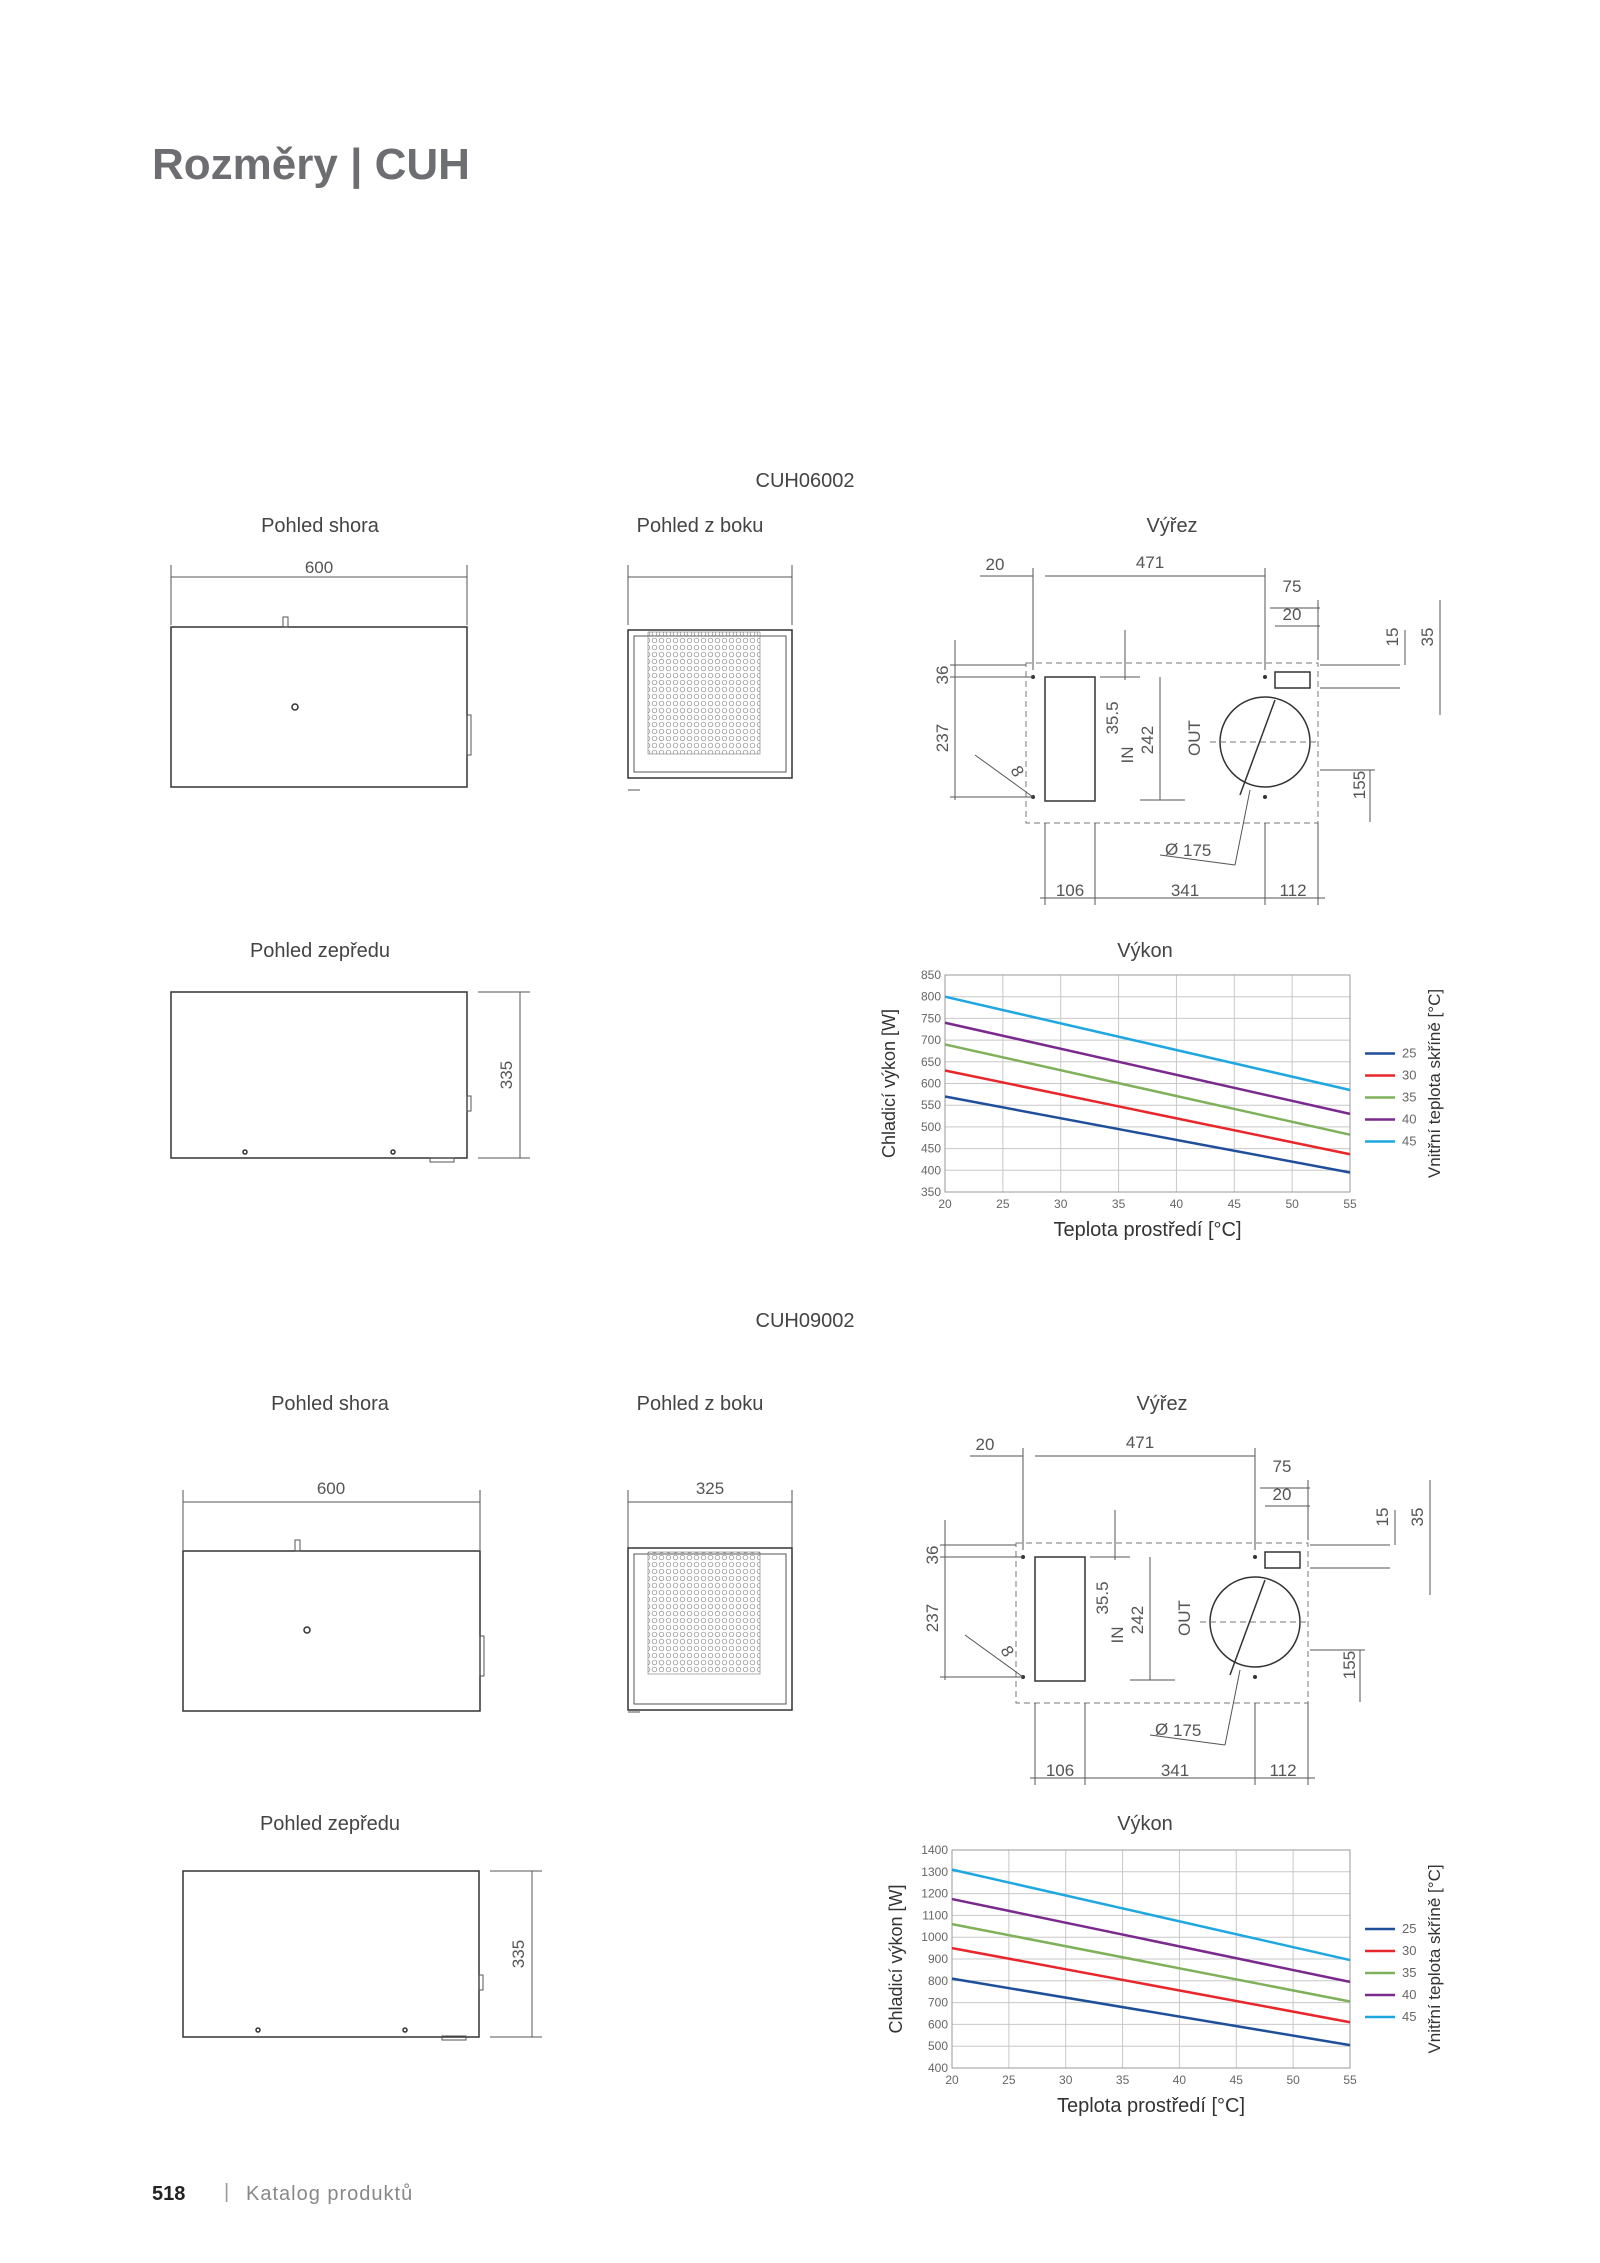 The image size is (1600, 2263). I want to click on x-tick-label: 25, so click(1003, 1204).